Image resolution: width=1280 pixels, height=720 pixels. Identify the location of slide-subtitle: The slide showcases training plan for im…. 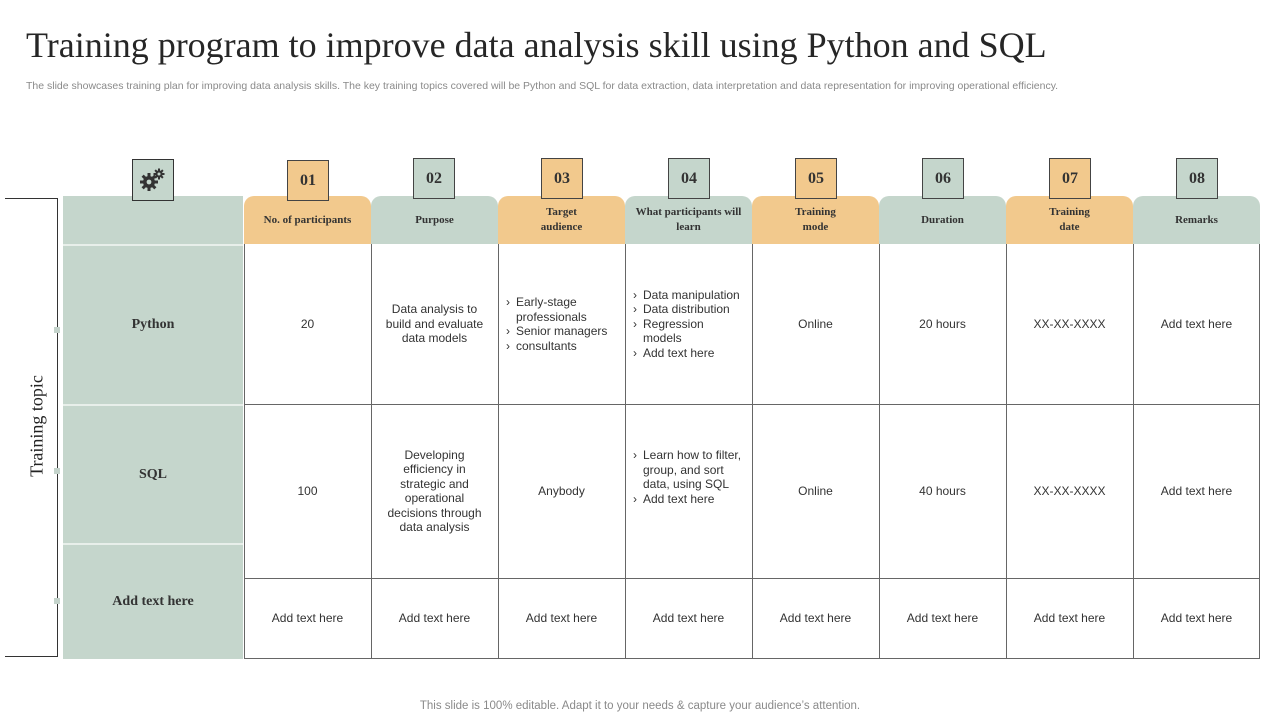
(542, 86).